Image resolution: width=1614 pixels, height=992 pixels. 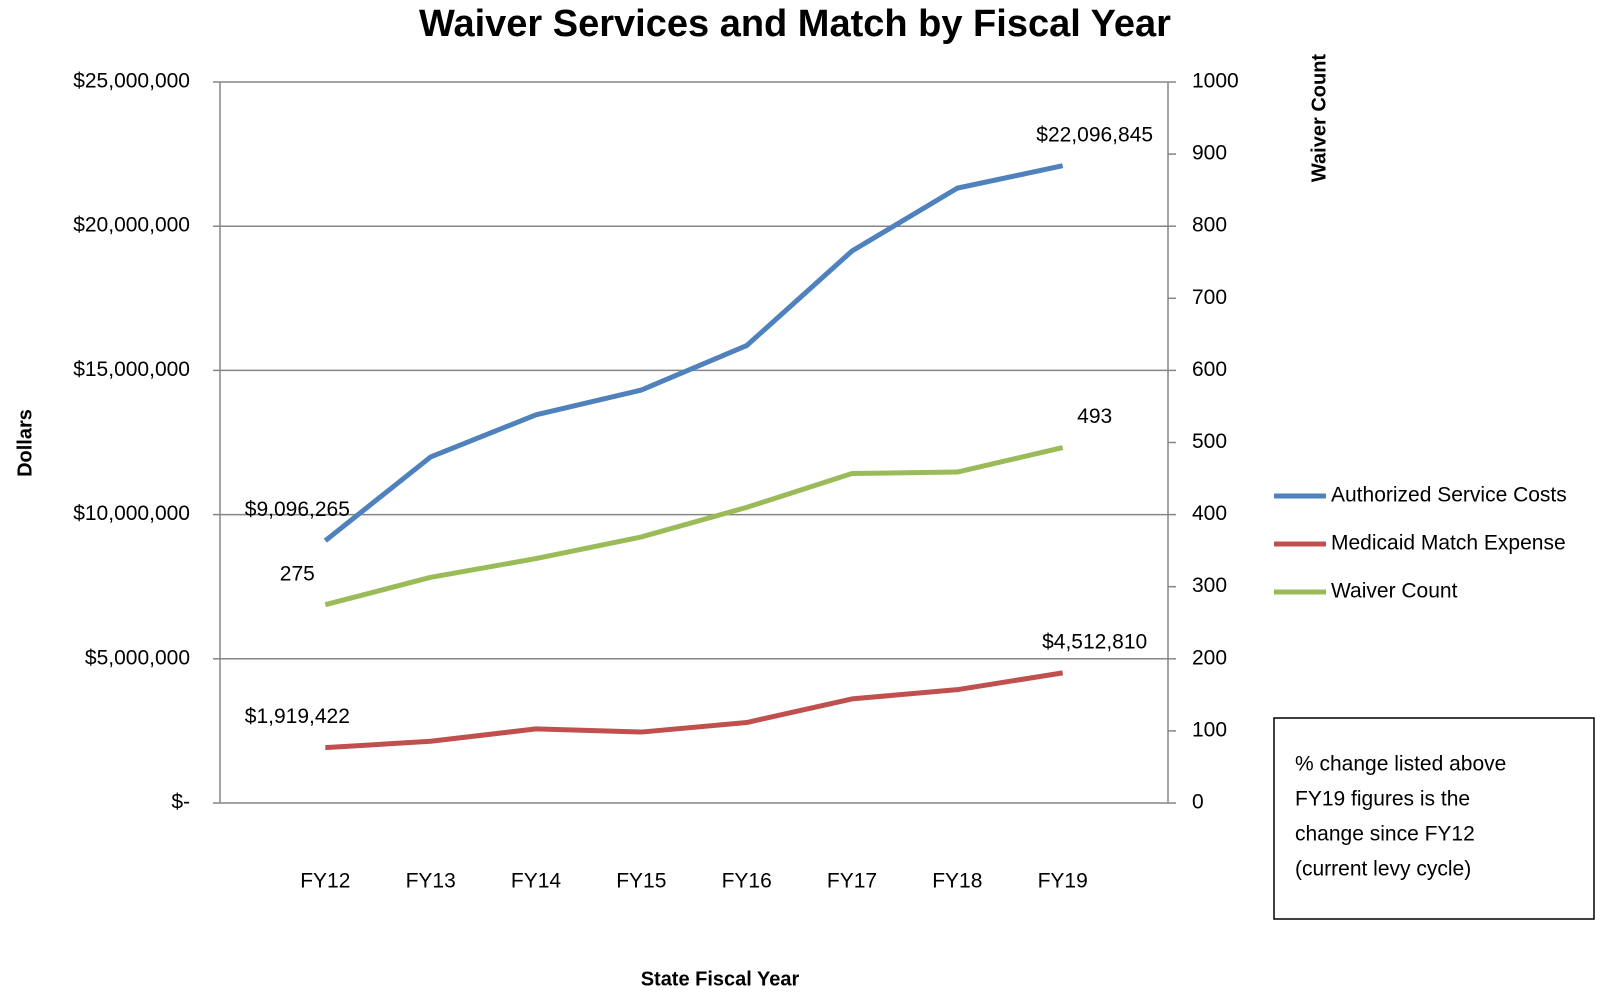 I want to click on y2-tick-label: 600, so click(x=1209, y=369).